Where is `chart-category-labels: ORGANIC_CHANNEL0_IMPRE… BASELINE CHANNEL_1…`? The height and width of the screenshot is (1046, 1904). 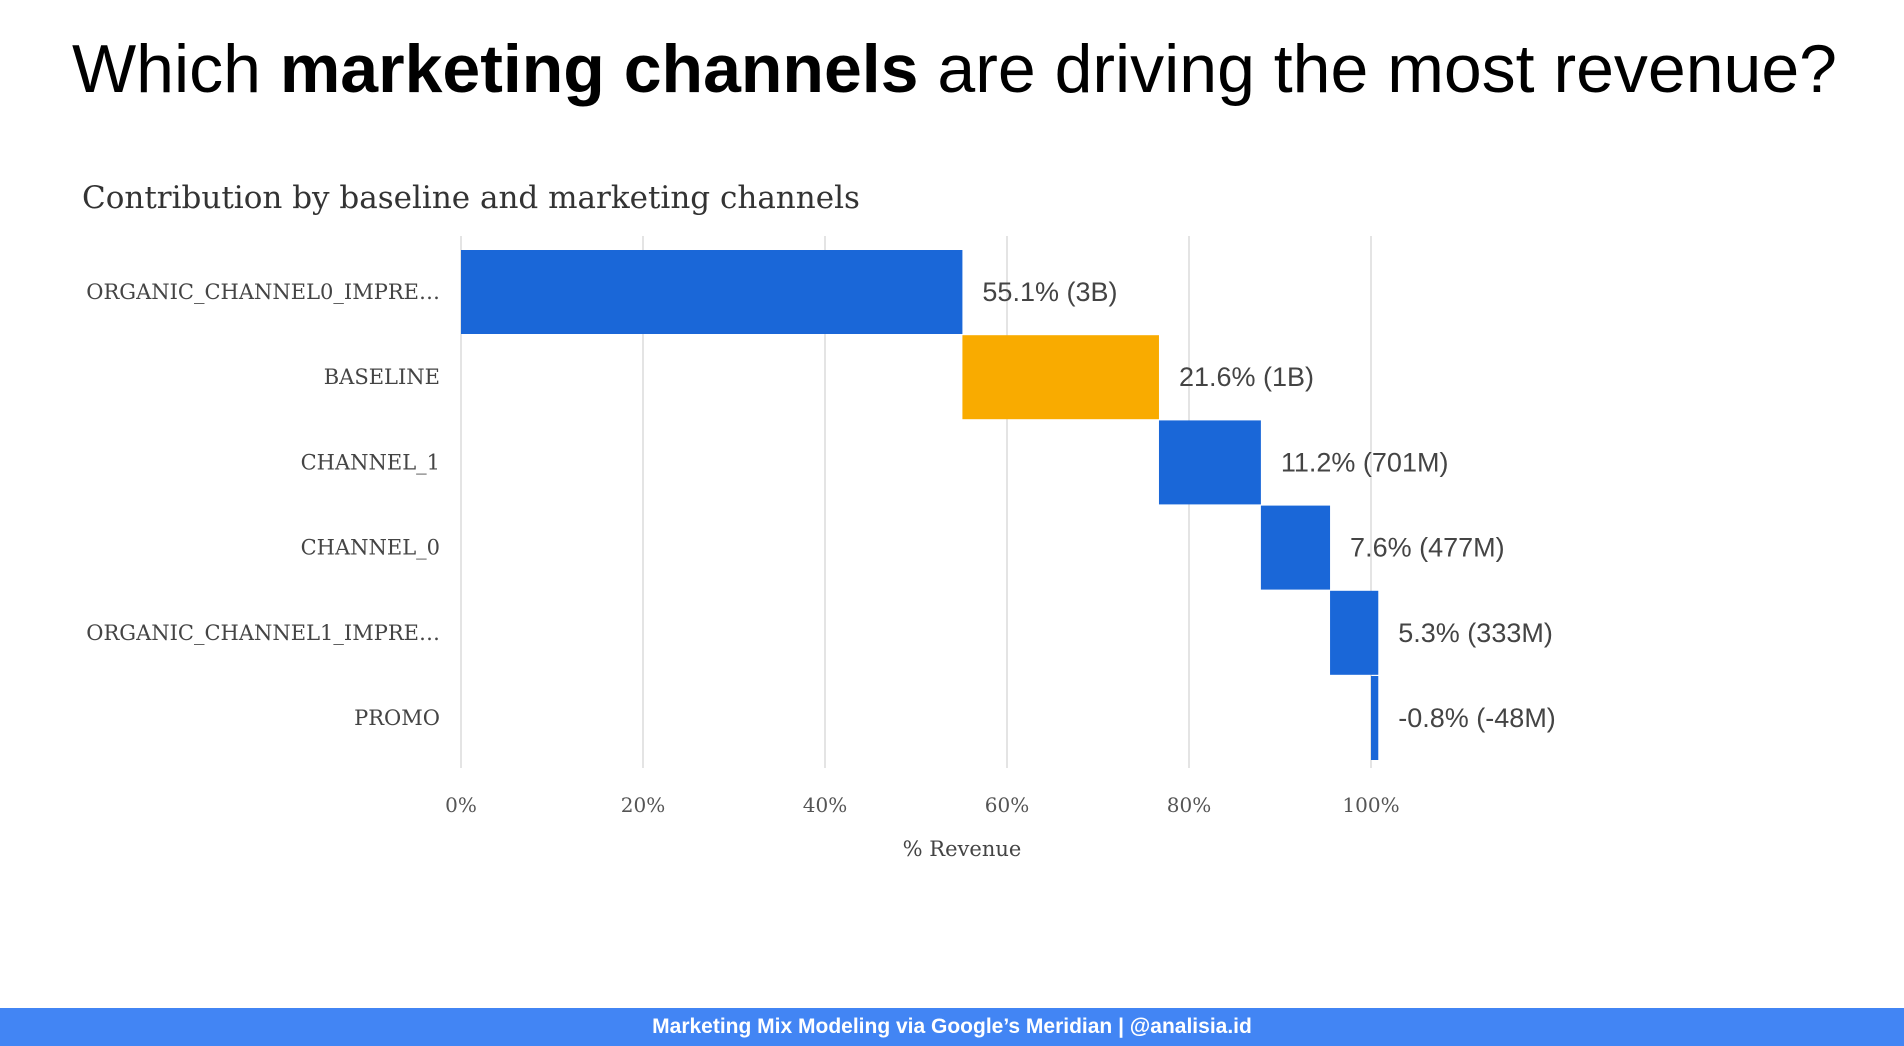 chart-category-labels: ORGANIC_CHANNEL0_IMPRE… BASELINE CHANNEL_1… is located at coordinates (263, 505).